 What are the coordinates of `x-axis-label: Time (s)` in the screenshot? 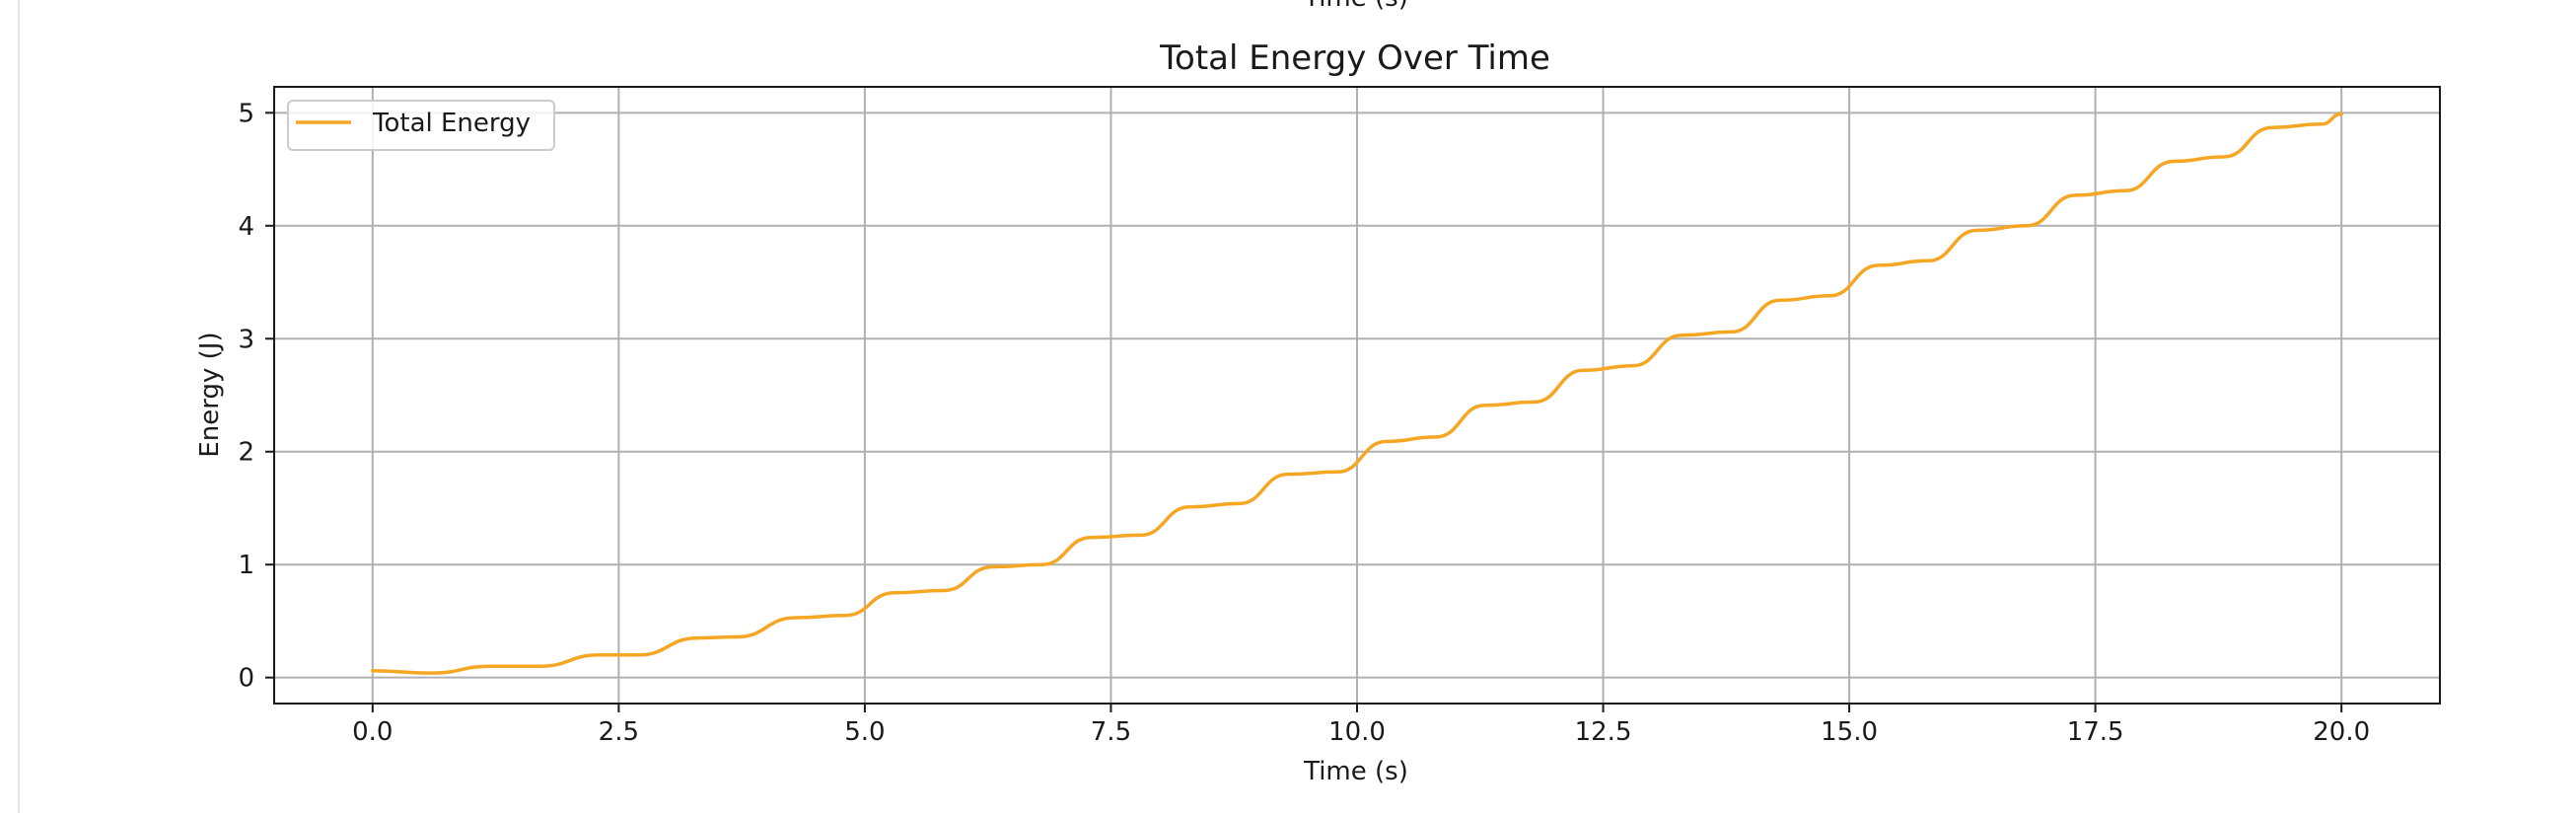 It's located at (1355, 771).